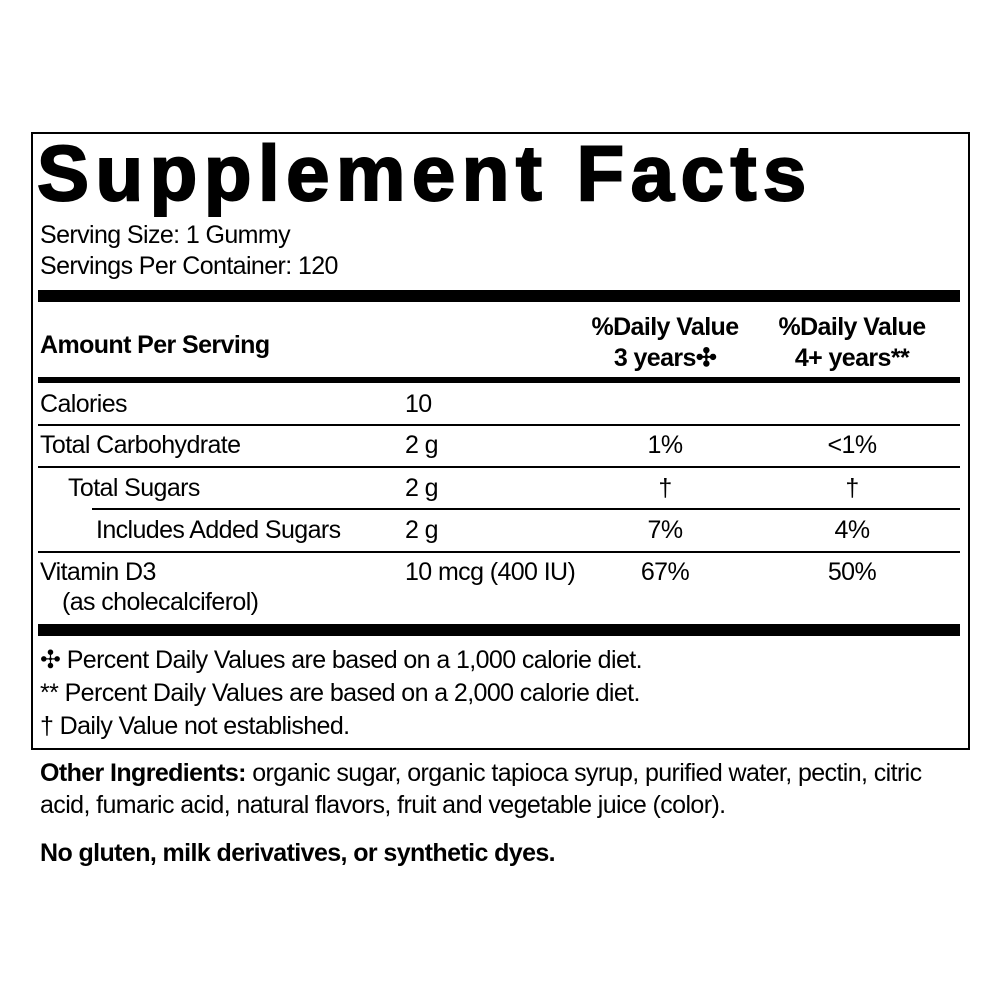 This screenshot has width=1000, height=1000. Describe the element at coordinates (665, 572) in the screenshot. I see `row-dv1: 67%` at that location.